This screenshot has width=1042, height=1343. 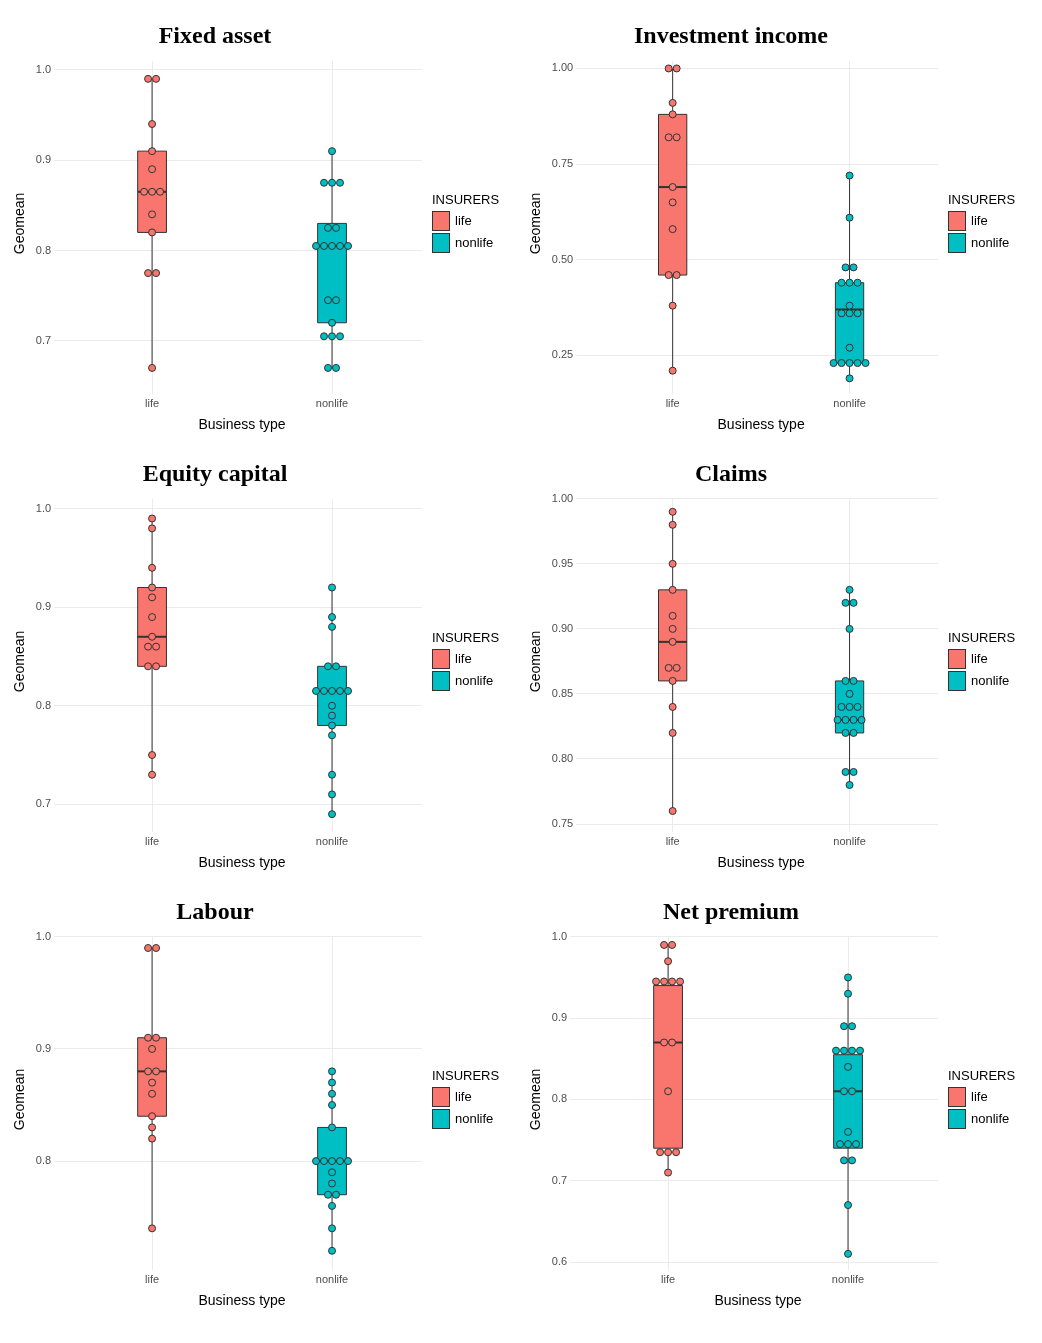 I want to click on y-tick-label: 0.90, so click(x=562, y=627).